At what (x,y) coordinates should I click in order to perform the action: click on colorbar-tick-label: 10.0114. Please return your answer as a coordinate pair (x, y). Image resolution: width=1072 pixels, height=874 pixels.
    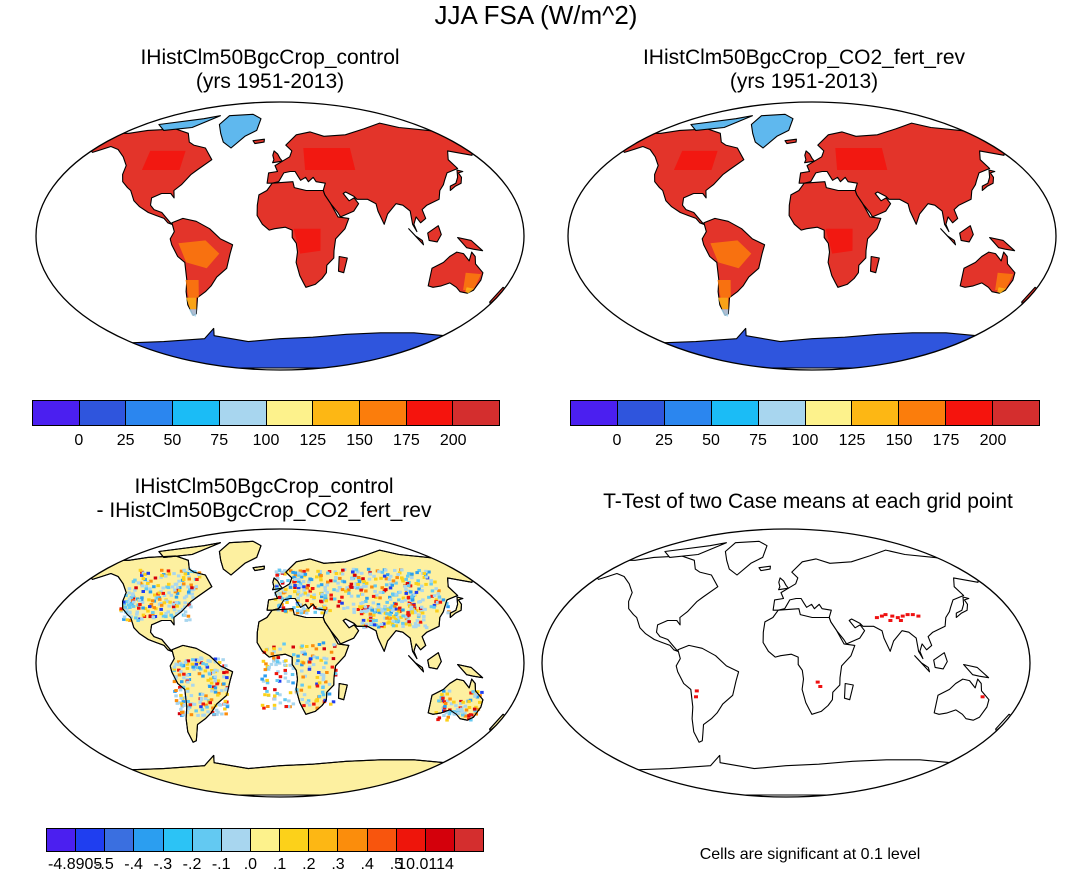
    Looking at the image, I should click on (425, 864).